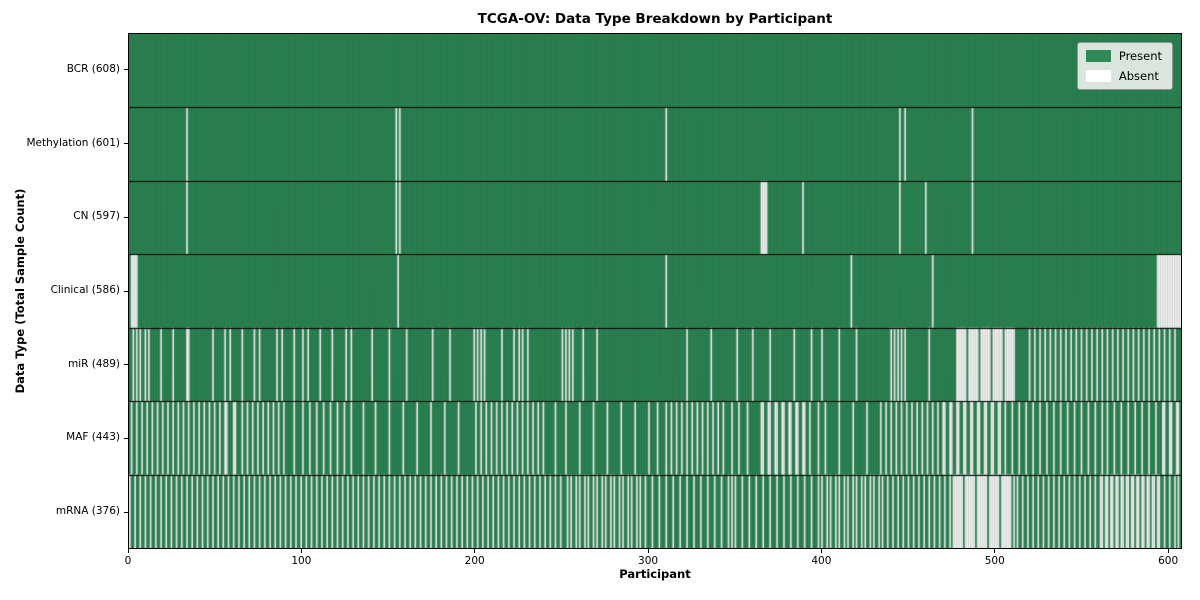  I want to click on x-tick-label: 100, so click(301, 561).